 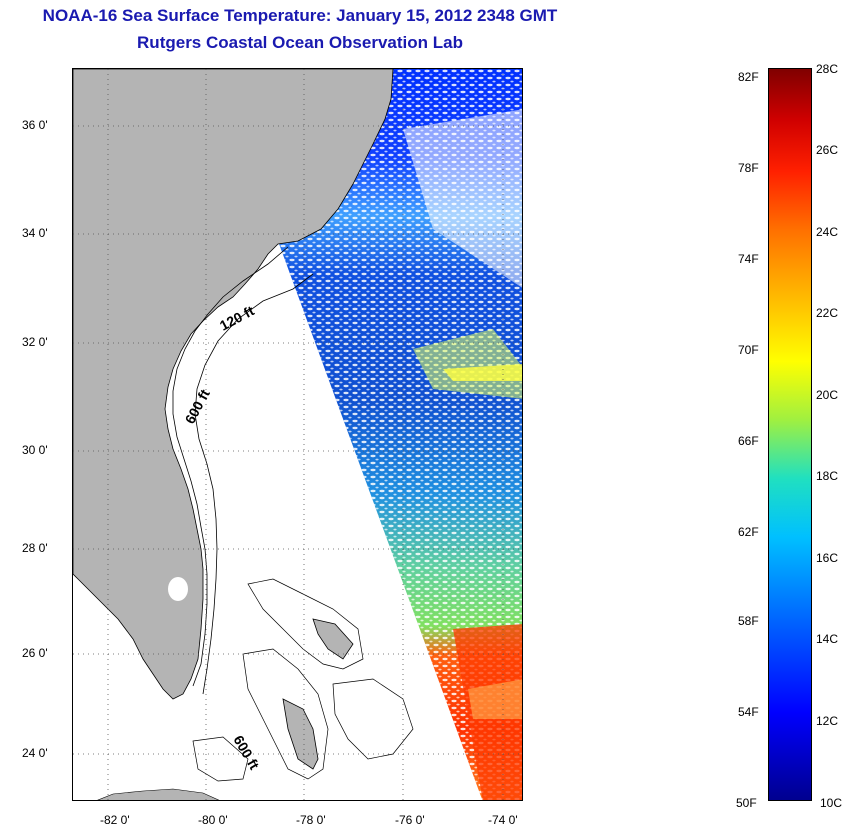 What do you see at coordinates (35, 342) in the screenshot?
I see `lat-label-32: 32 0'` at bounding box center [35, 342].